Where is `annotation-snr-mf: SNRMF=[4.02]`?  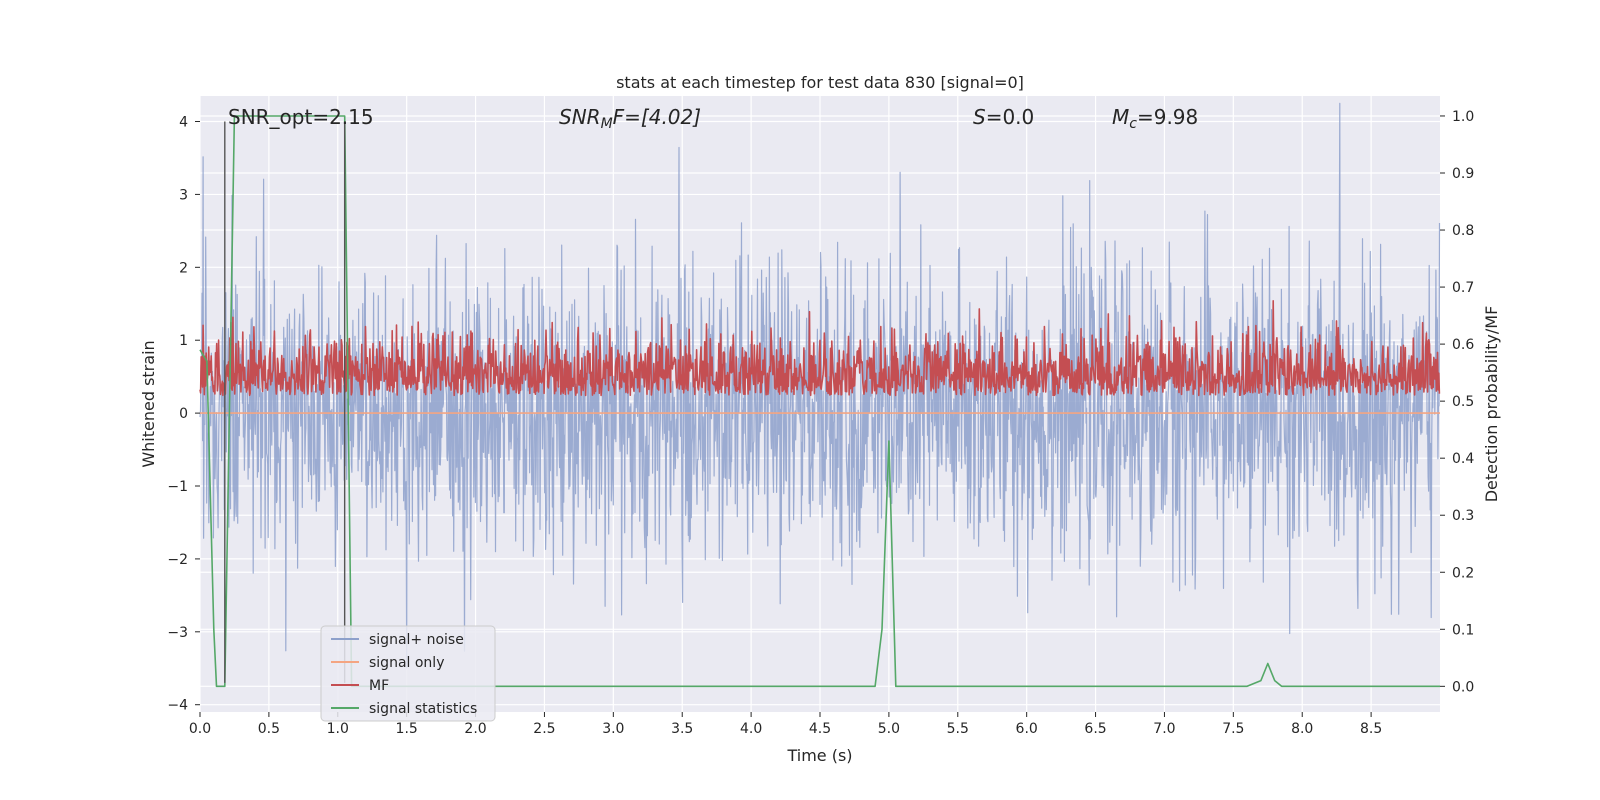 annotation-snr-mf: SNRMF=[4.02] is located at coordinates (630, 118).